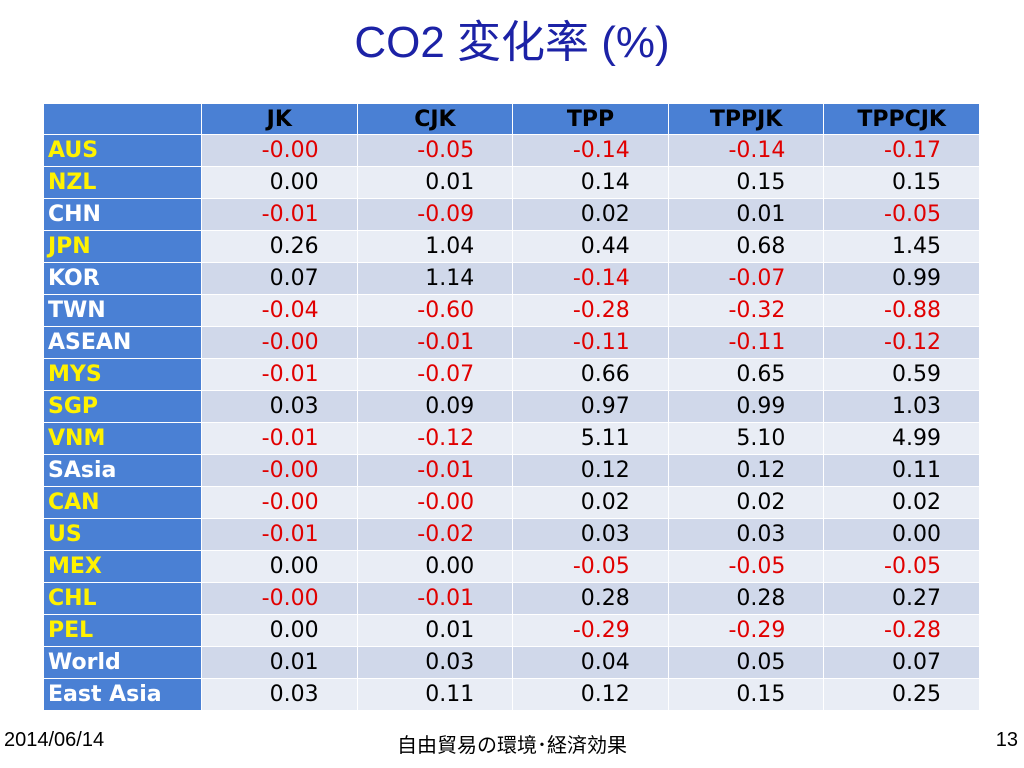 The height and width of the screenshot is (768, 1024). Describe the element at coordinates (590, 150) in the screenshot. I see `value-cell: -0.14` at that location.